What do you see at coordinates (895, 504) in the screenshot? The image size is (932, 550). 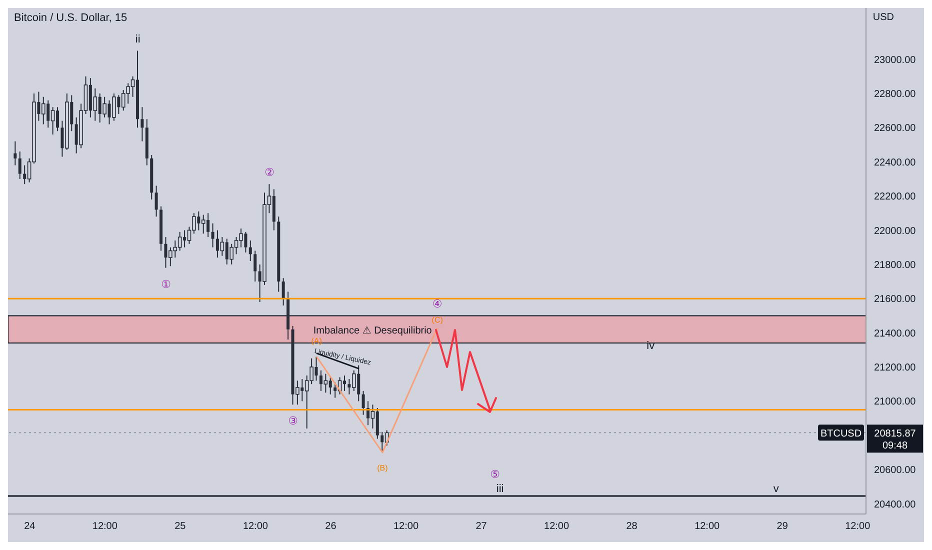 I see `y-tick-label: 20400.00` at bounding box center [895, 504].